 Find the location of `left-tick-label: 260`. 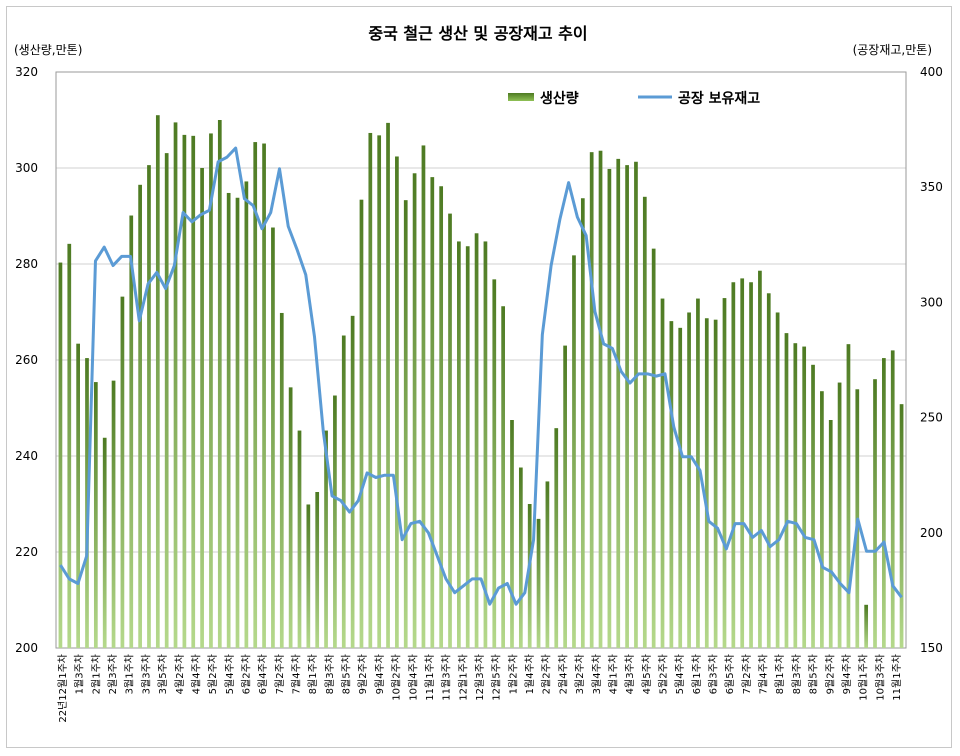

left-tick-label: 260 is located at coordinates (26, 360).